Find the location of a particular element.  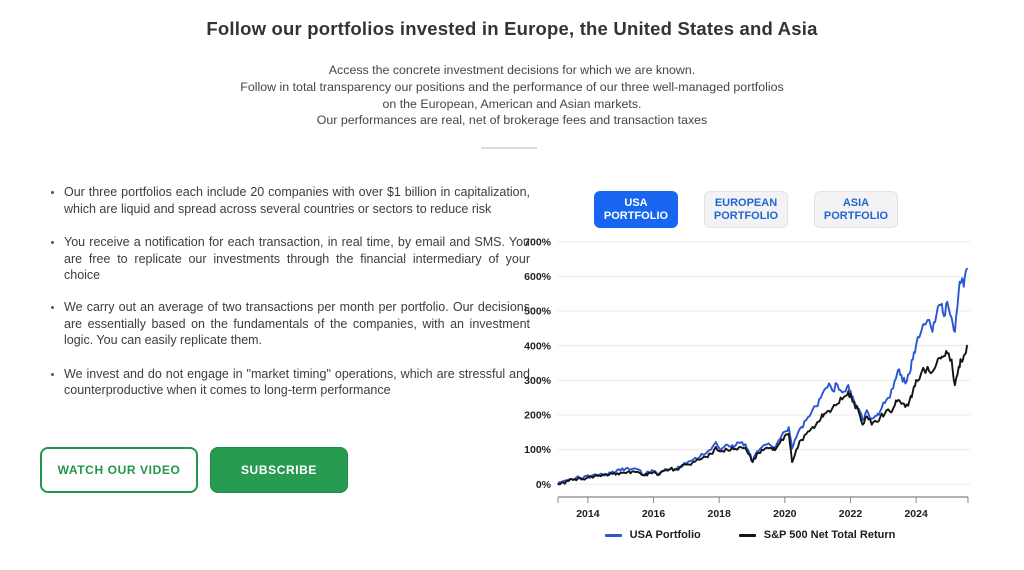

x-tick-label: 2018 is located at coordinates (719, 514).